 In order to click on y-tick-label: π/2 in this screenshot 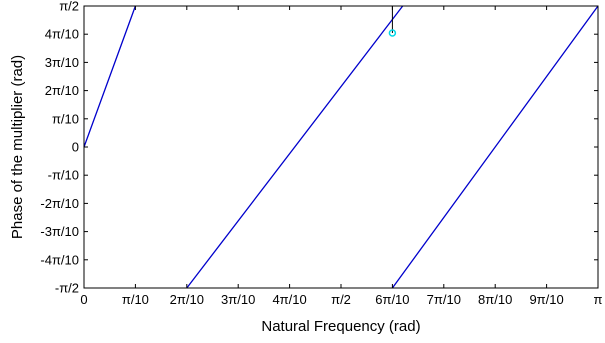, I will do `click(69, 7)`.